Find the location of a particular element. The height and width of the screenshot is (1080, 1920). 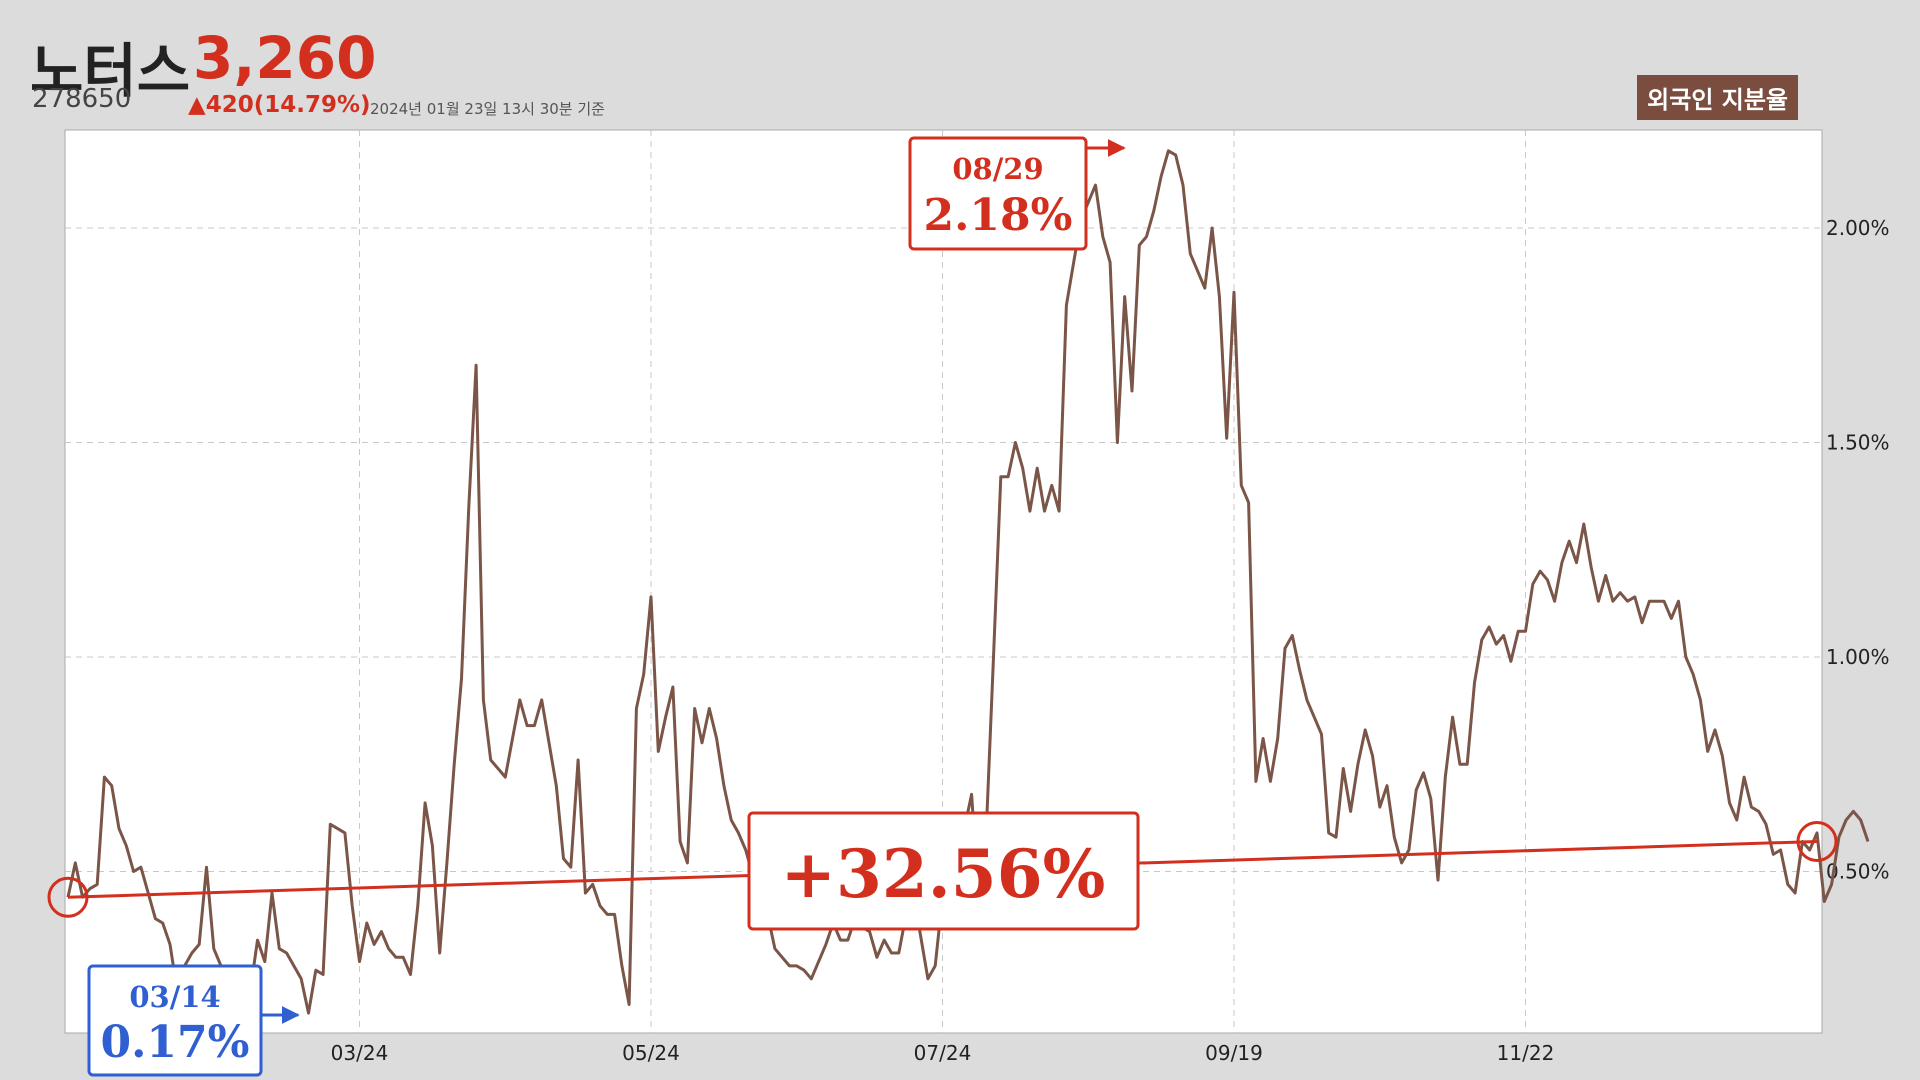

x-tick-label: 07/24 is located at coordinates (943, 1053).